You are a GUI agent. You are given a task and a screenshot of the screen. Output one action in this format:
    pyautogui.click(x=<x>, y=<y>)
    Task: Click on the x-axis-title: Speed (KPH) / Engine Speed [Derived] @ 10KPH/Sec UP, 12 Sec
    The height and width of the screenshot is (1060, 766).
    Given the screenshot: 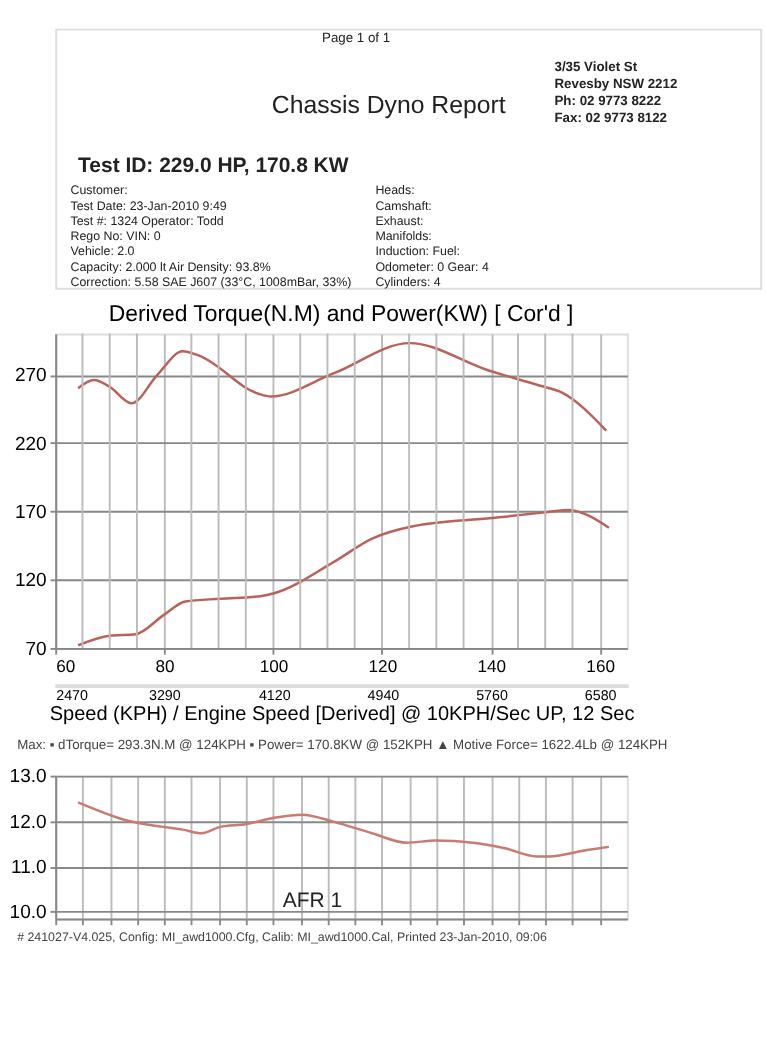 What is the action you would take?
    pyautogui.click(x=342, y=715)
    